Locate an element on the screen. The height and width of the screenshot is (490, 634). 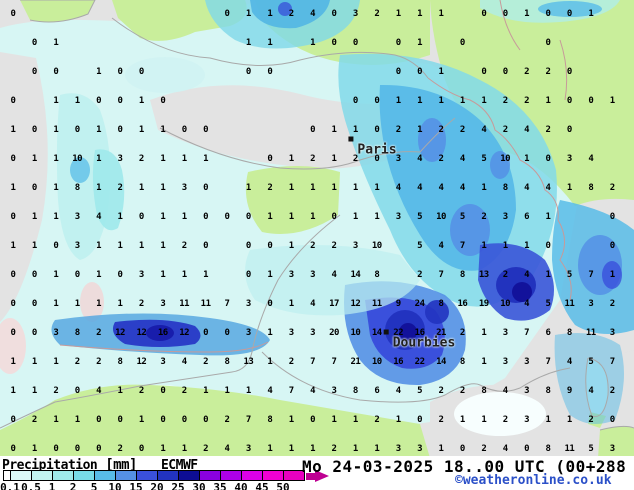
valid-datetime: Mo 24-03-2025 18..00 UTC (00+288 is located at coordinates (464, 466).